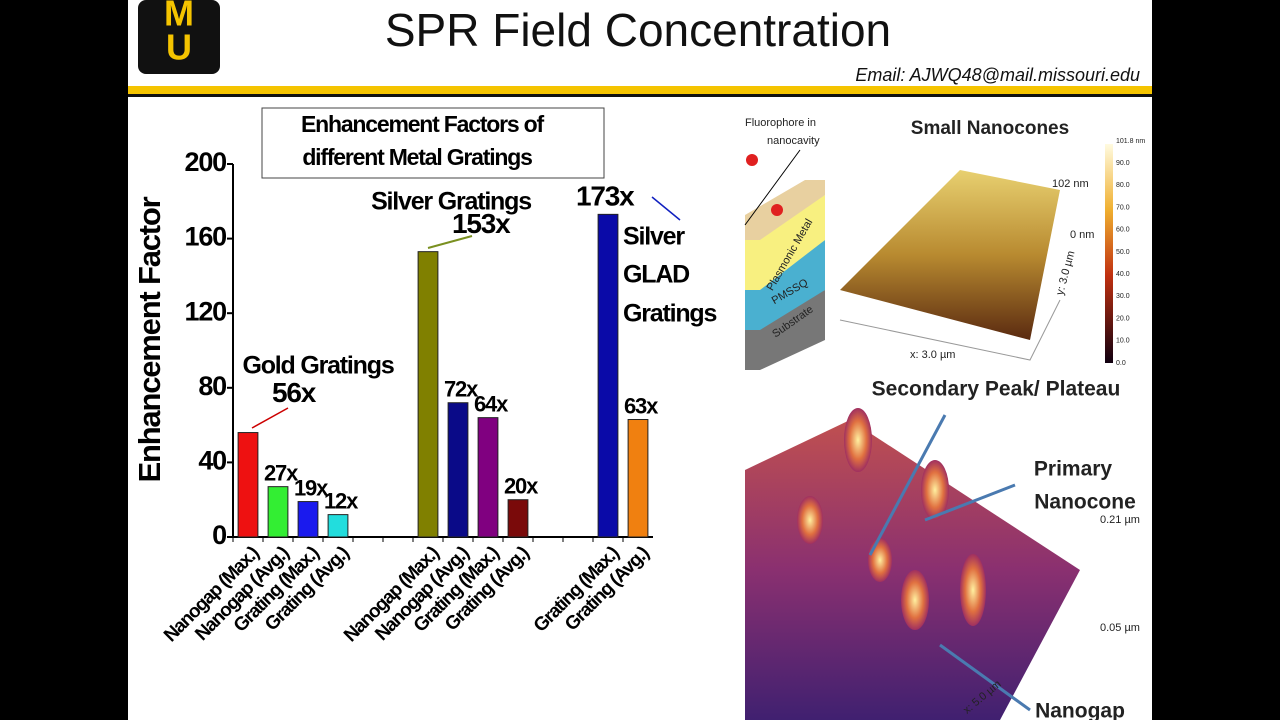 The height and width of the screenshot is (720, 1280). I want to click on colorbar-label: 80.0, so click(1123, 185).